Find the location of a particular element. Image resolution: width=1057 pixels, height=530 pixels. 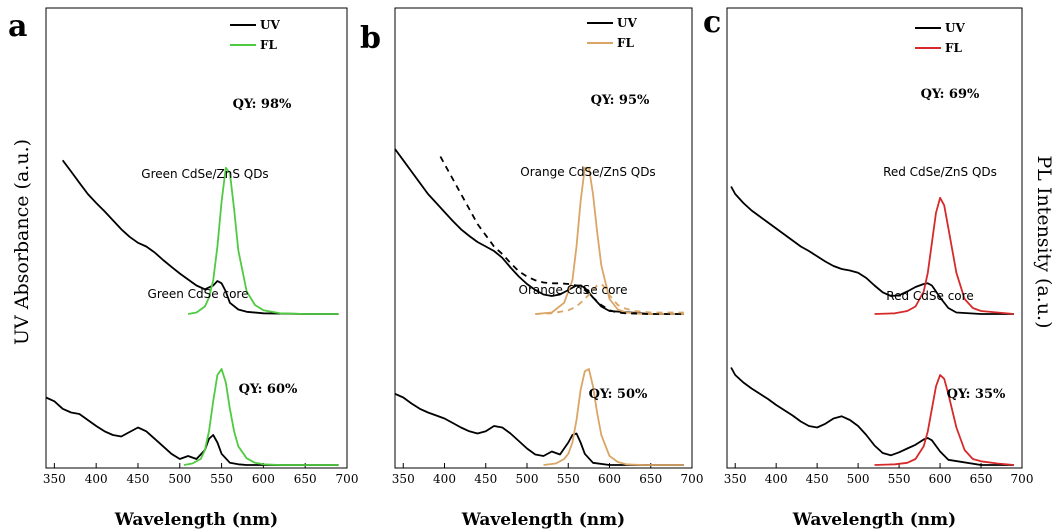

sample-label-bottom: Orange CdSe core is located at coordinates (573, 290).